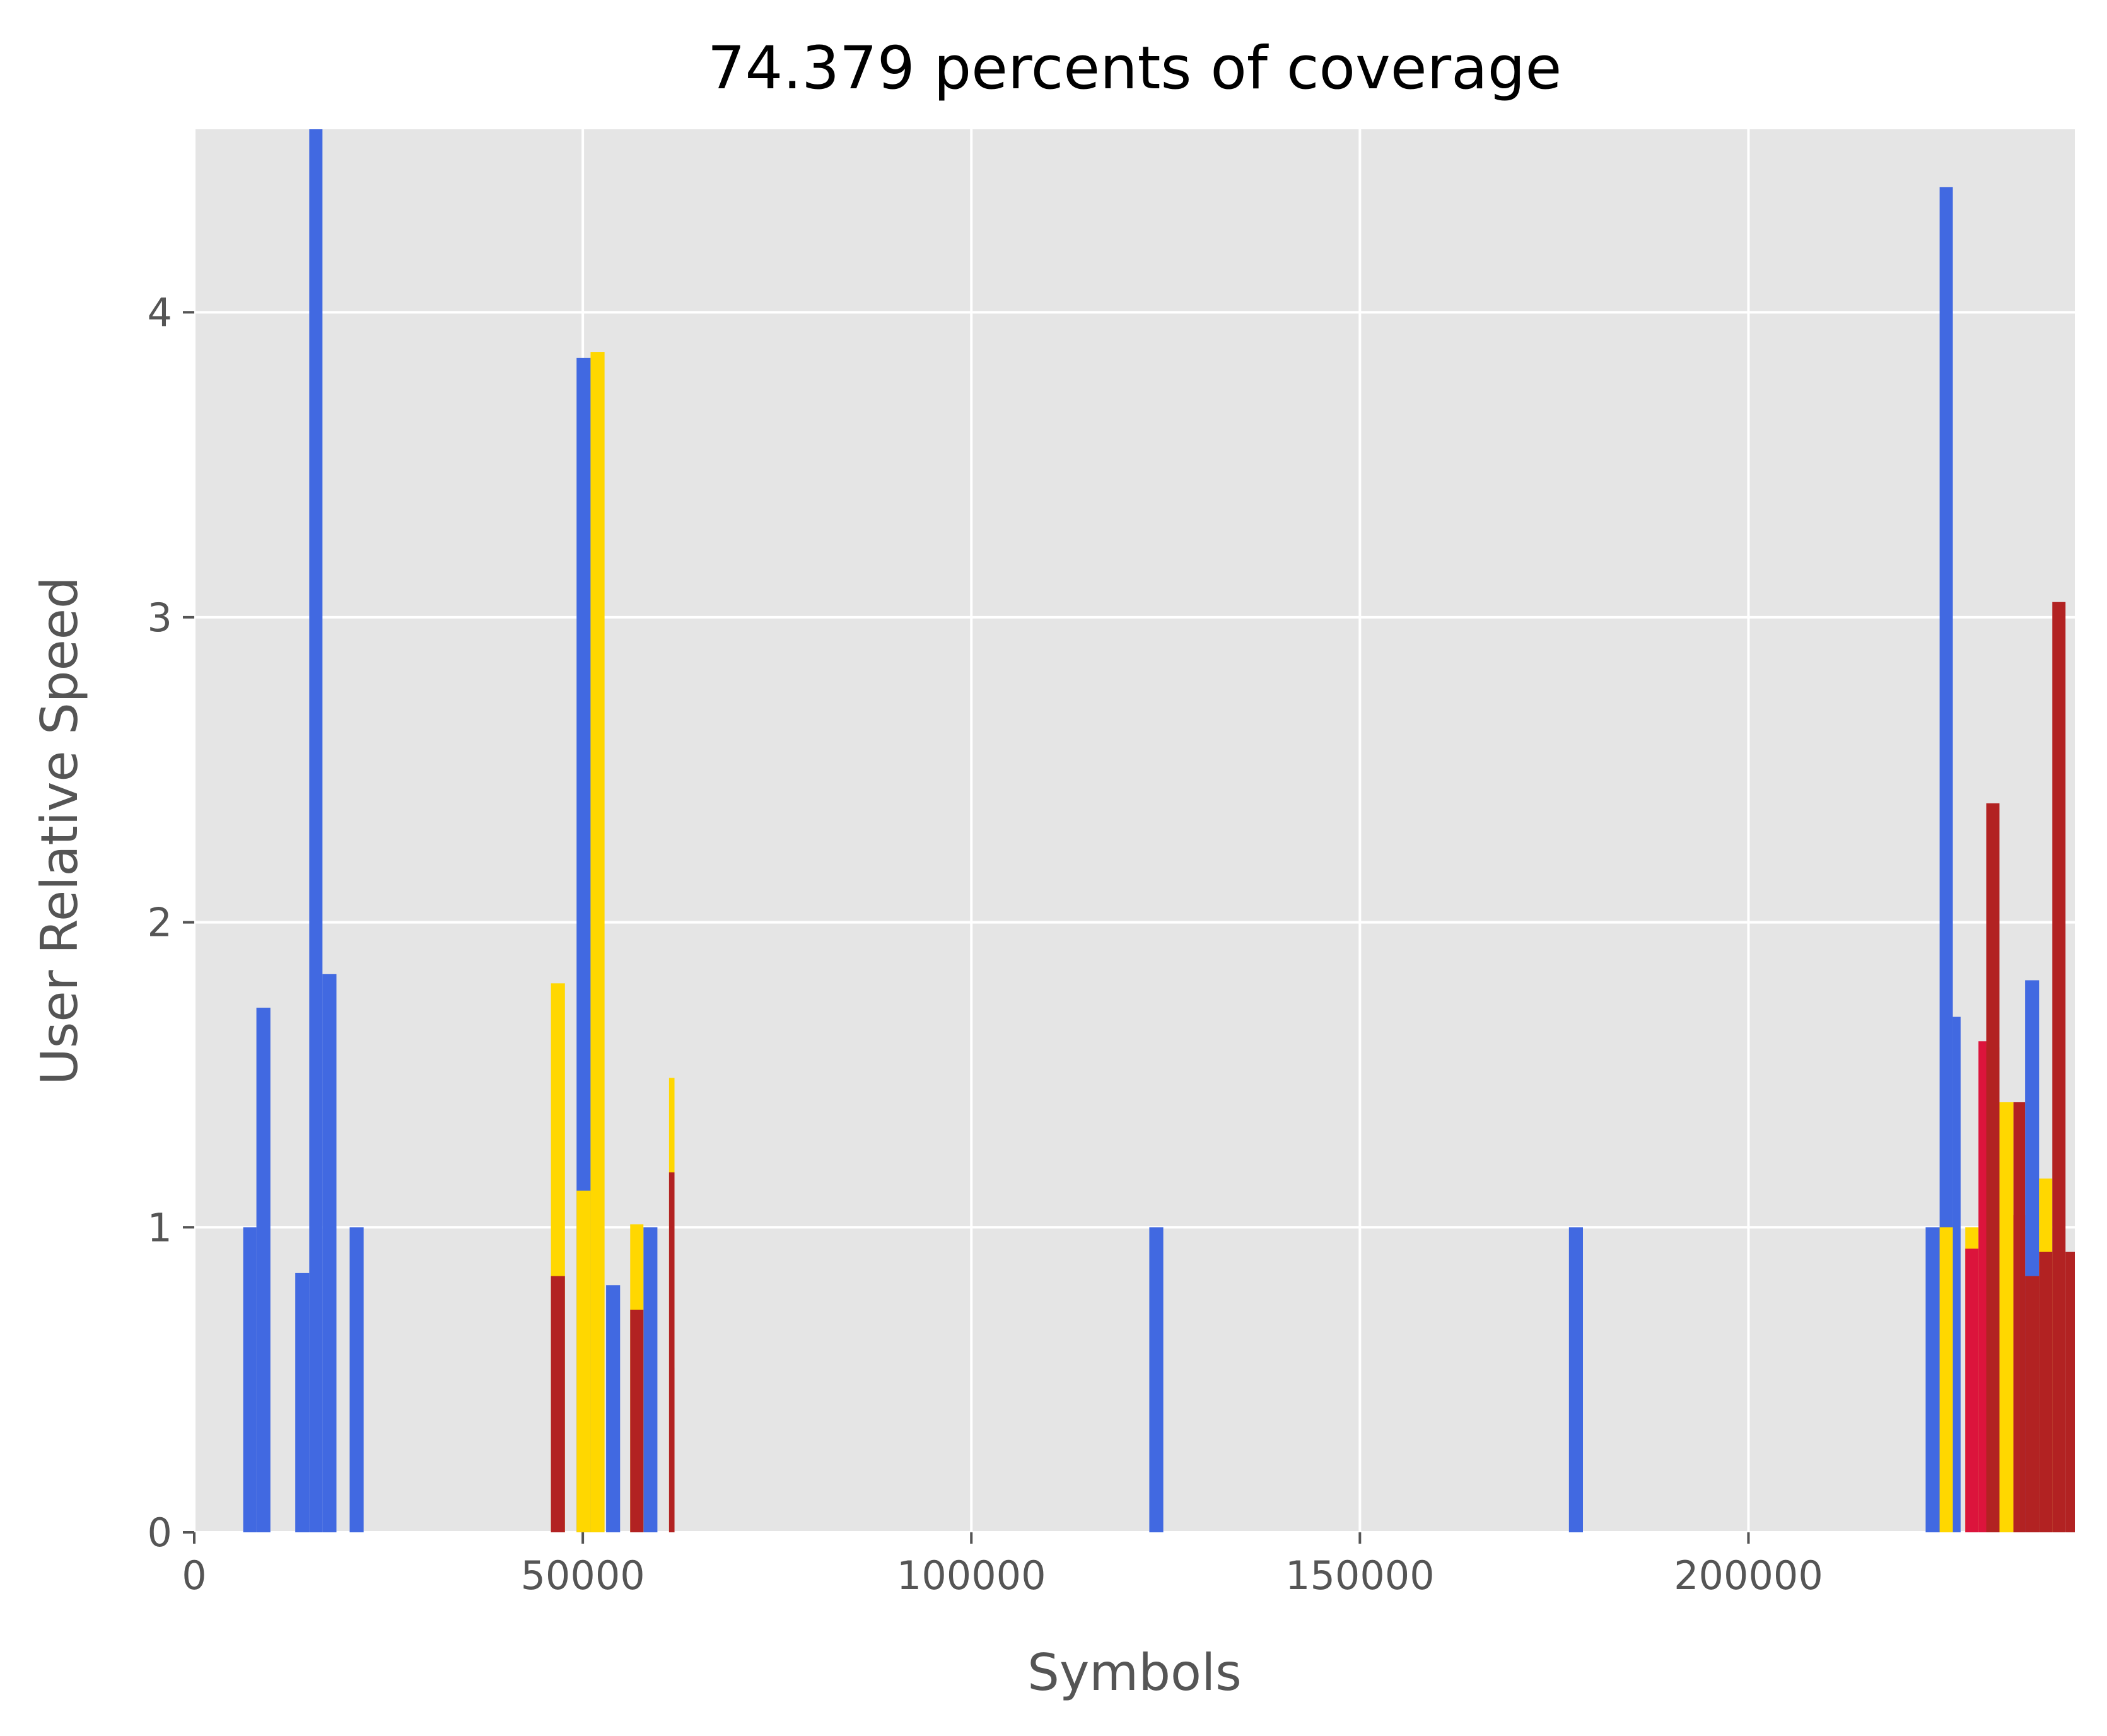 The height and width of the screenshot is (1736, 2107). Describe the element at coordinates (971, 1576) in the screenshot. I see `x-tick-label: 100000` at that location.